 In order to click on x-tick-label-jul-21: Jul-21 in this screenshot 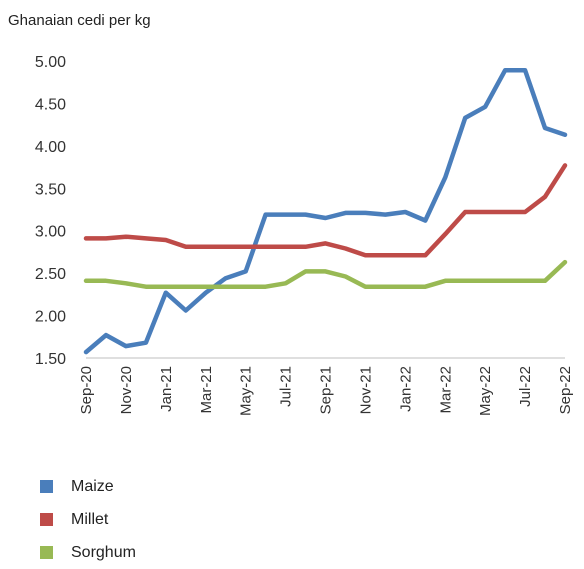, I will do `click(286, 386)`.